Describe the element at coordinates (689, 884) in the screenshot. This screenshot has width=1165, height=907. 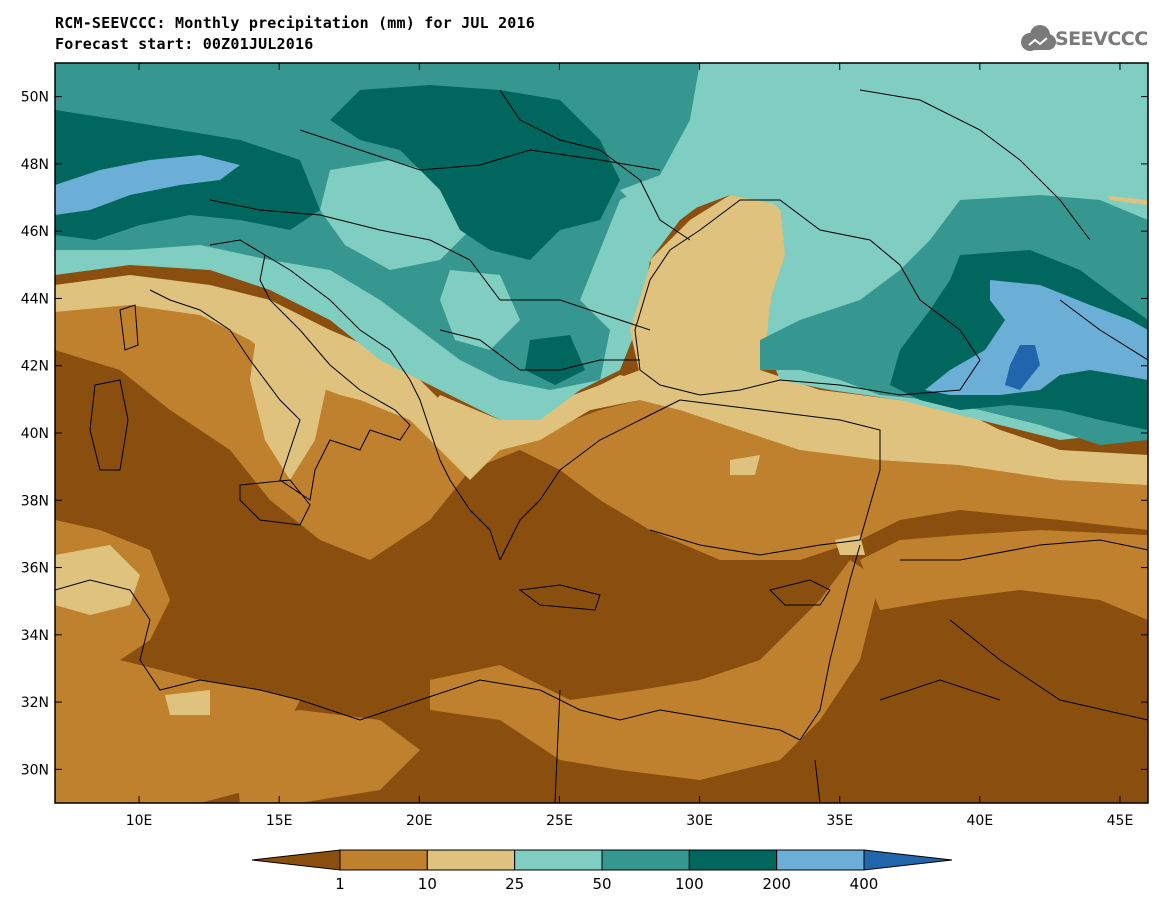
I see `colorbar-label: 100` at that location.